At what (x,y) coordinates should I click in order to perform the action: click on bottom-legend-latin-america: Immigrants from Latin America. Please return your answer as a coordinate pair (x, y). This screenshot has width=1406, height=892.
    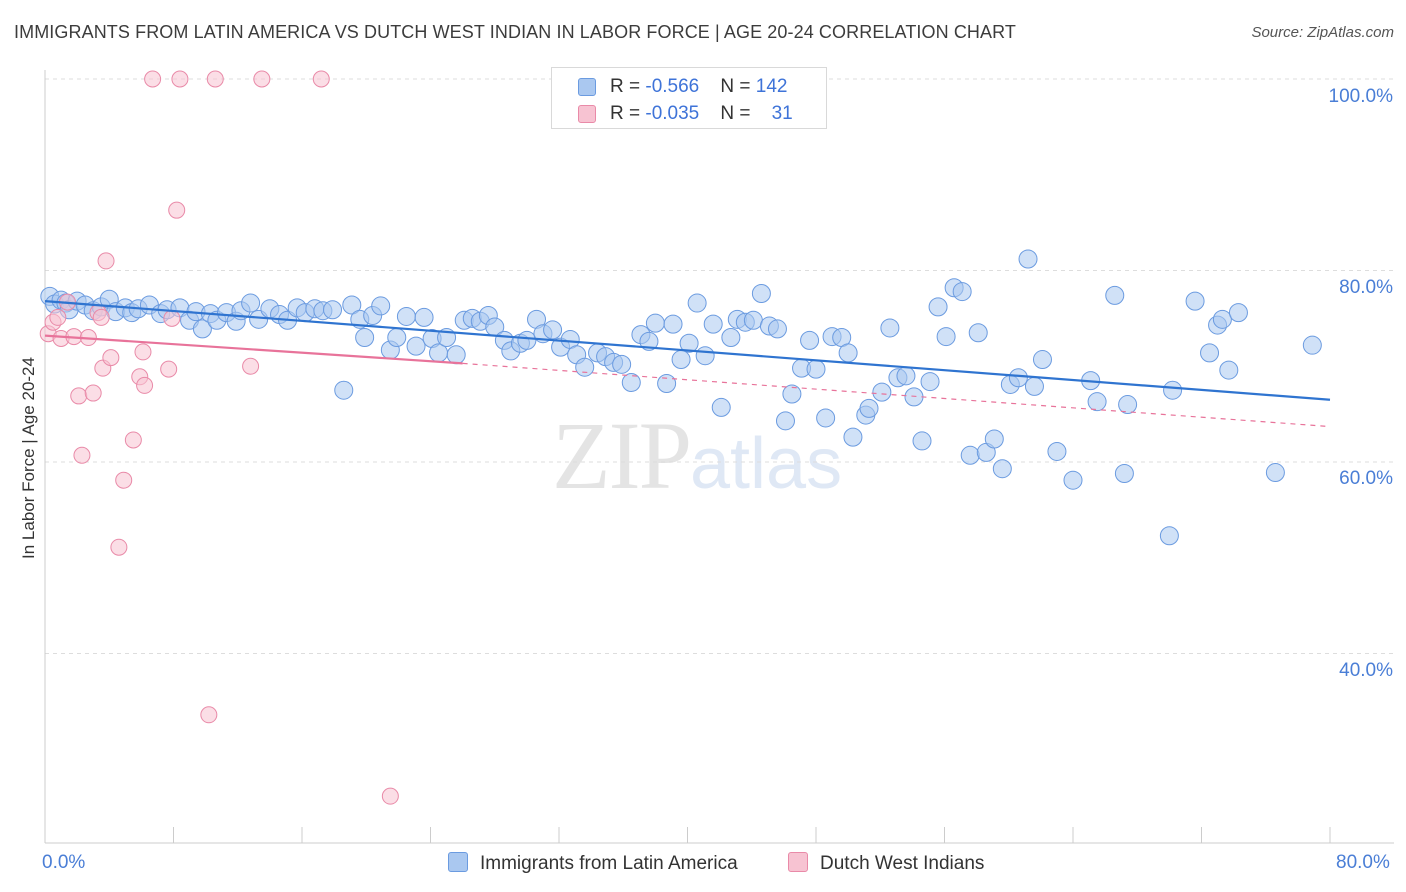
    Looking at the image, I should click on (593, 863).